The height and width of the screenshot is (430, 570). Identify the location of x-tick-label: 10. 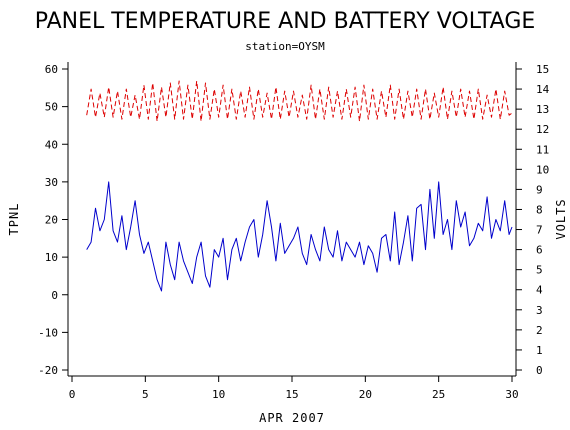
(218, 394).